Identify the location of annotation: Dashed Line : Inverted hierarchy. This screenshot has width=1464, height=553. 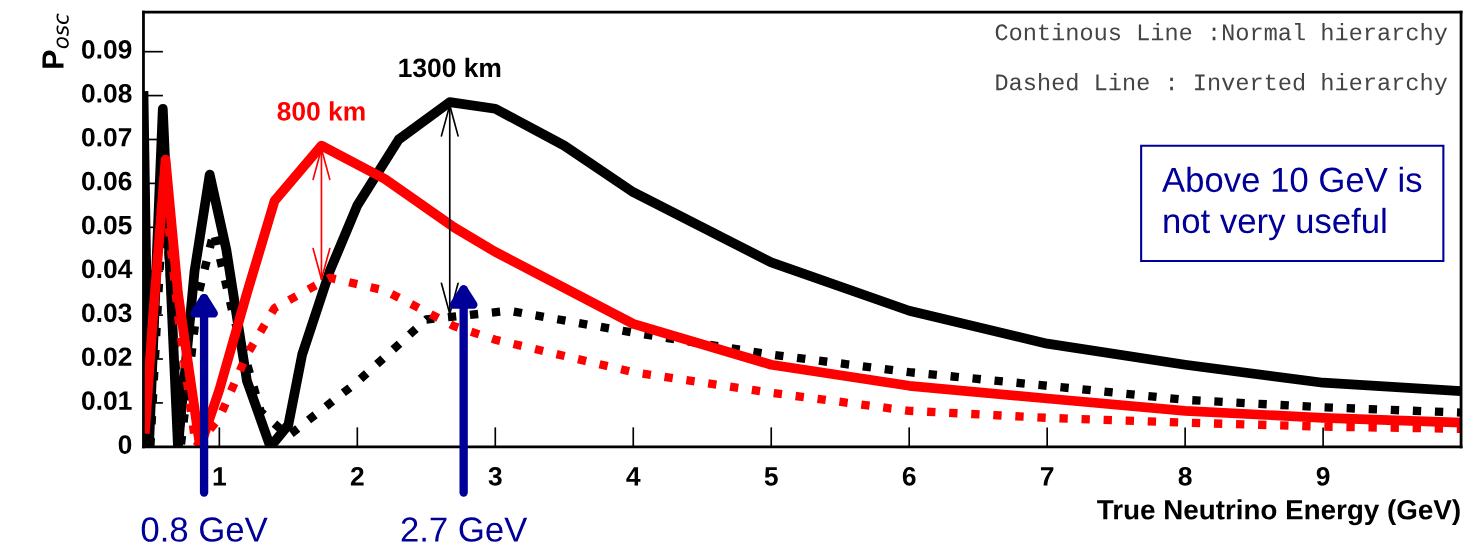
(1222, 84).